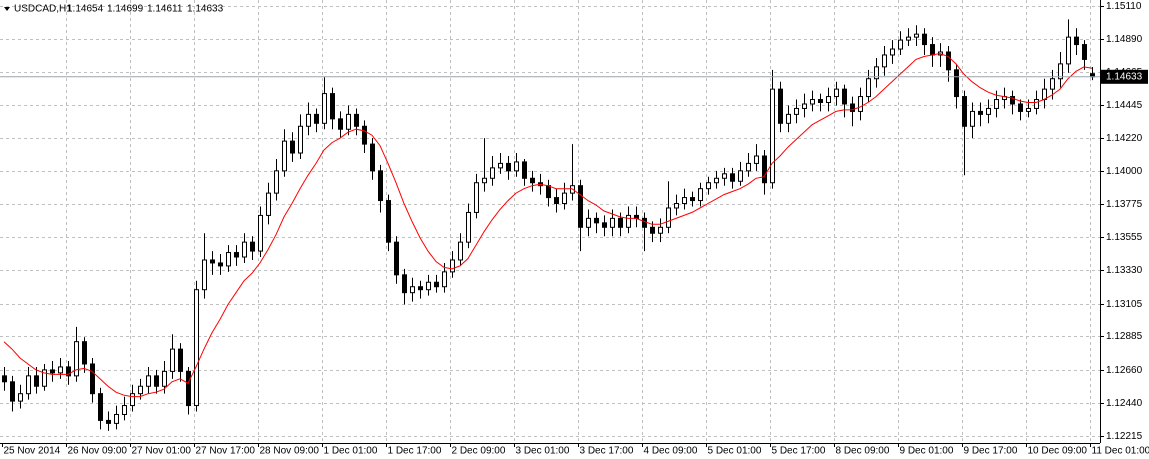 The width and height of the screenshot is (1149, 459). What do you see at coordinates (125, 9) in the screenshot?
I see `header-high: 1.14699` at bounding box center [125, 9].